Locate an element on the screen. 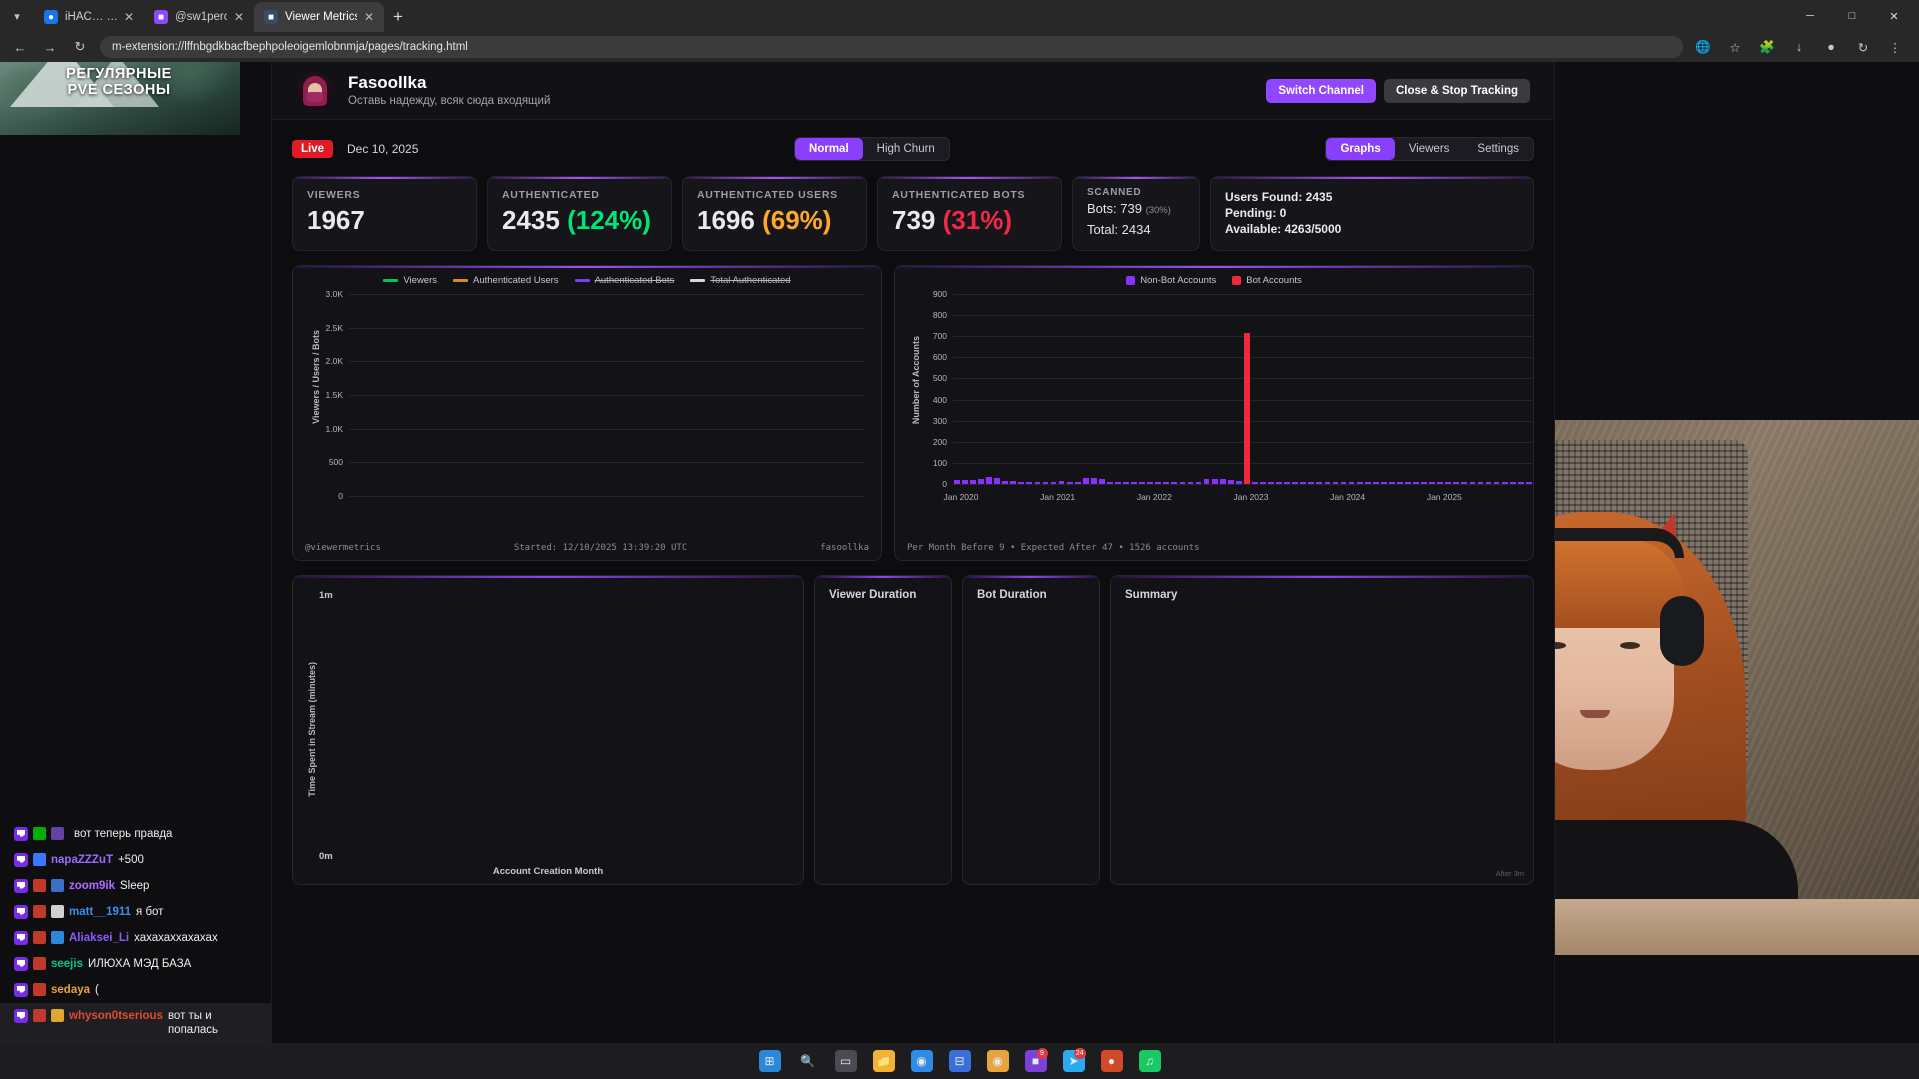 This screenshot has width=1919, height=1079. chat-message: zoom9ik Sleep is located at coordinates (136, 886).